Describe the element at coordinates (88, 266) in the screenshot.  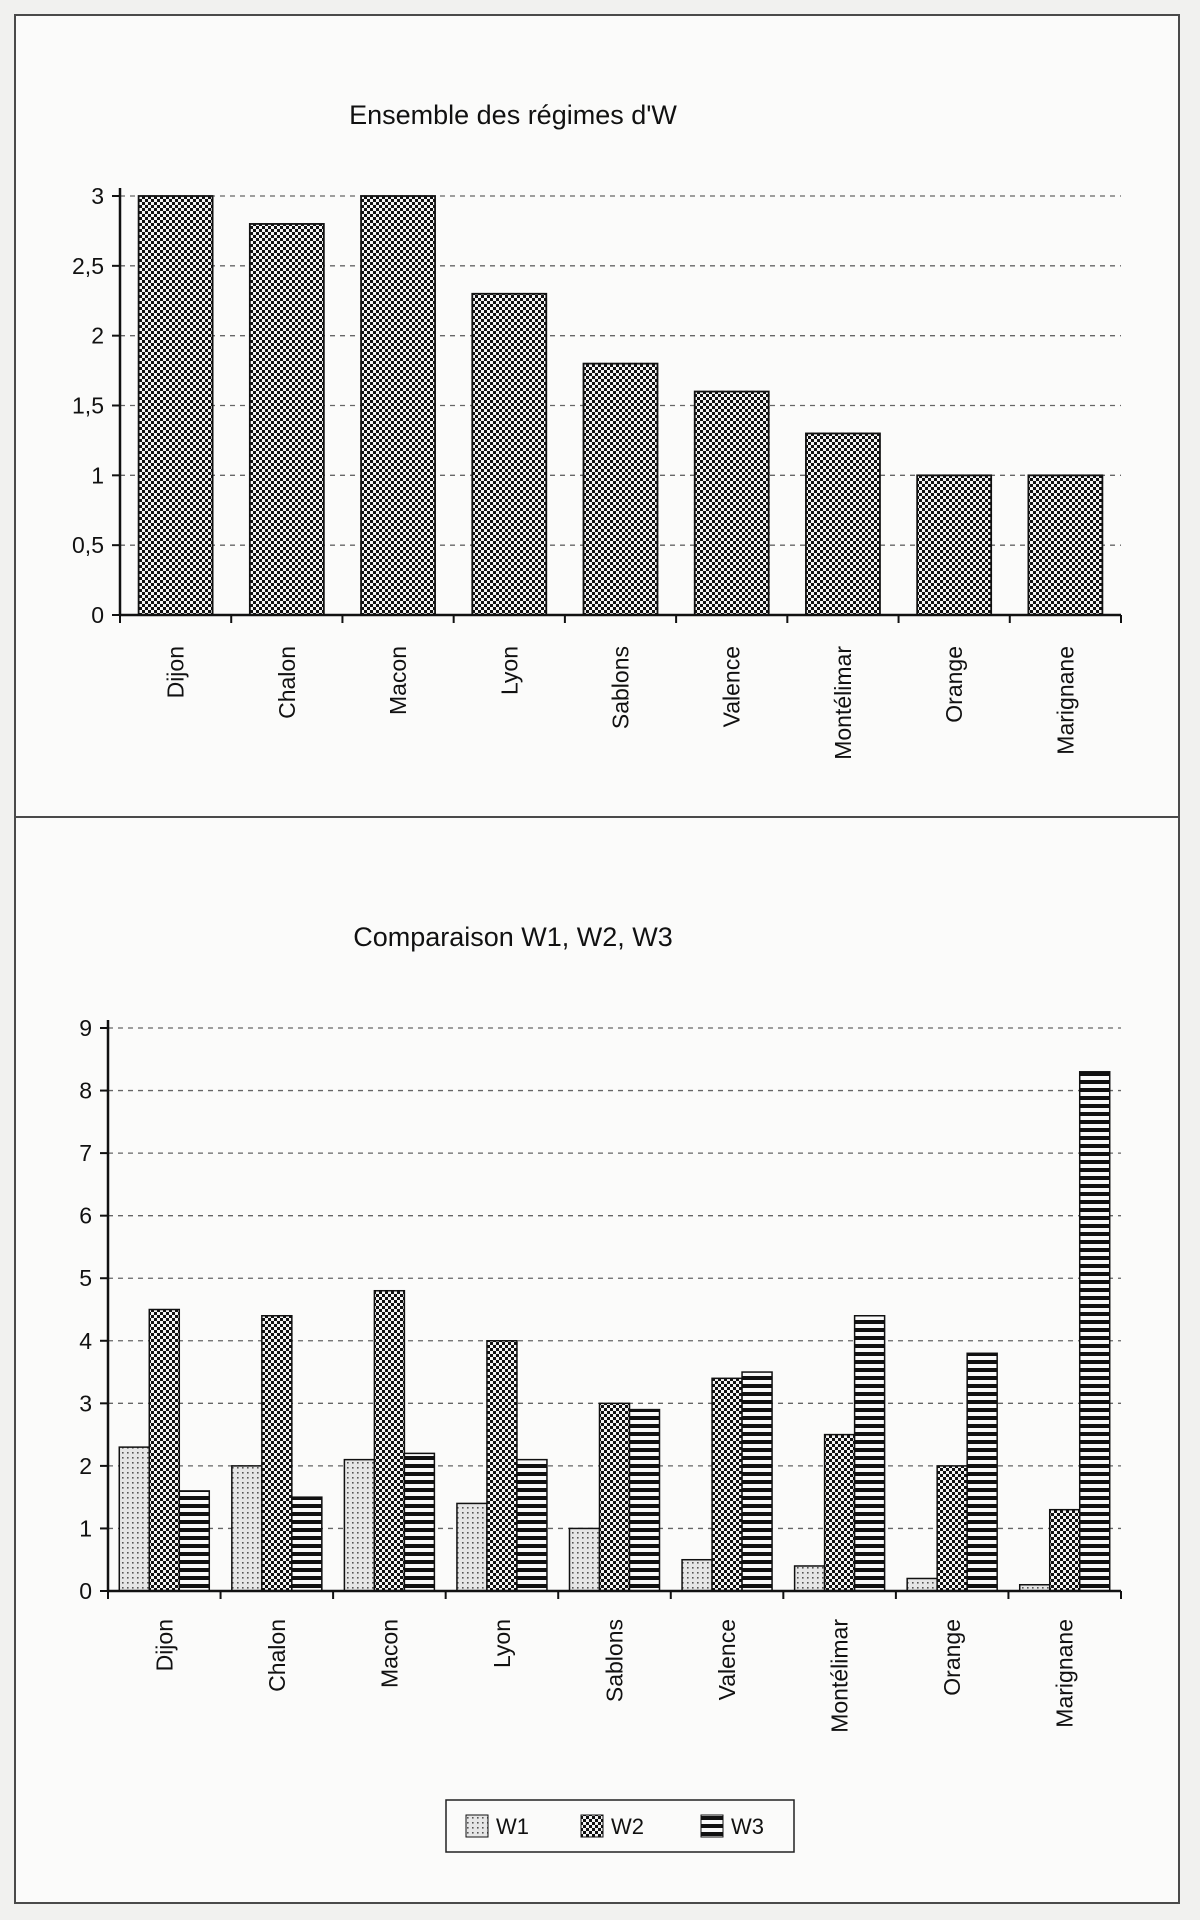
I see `chart1-ytick: 2,5` at that location.